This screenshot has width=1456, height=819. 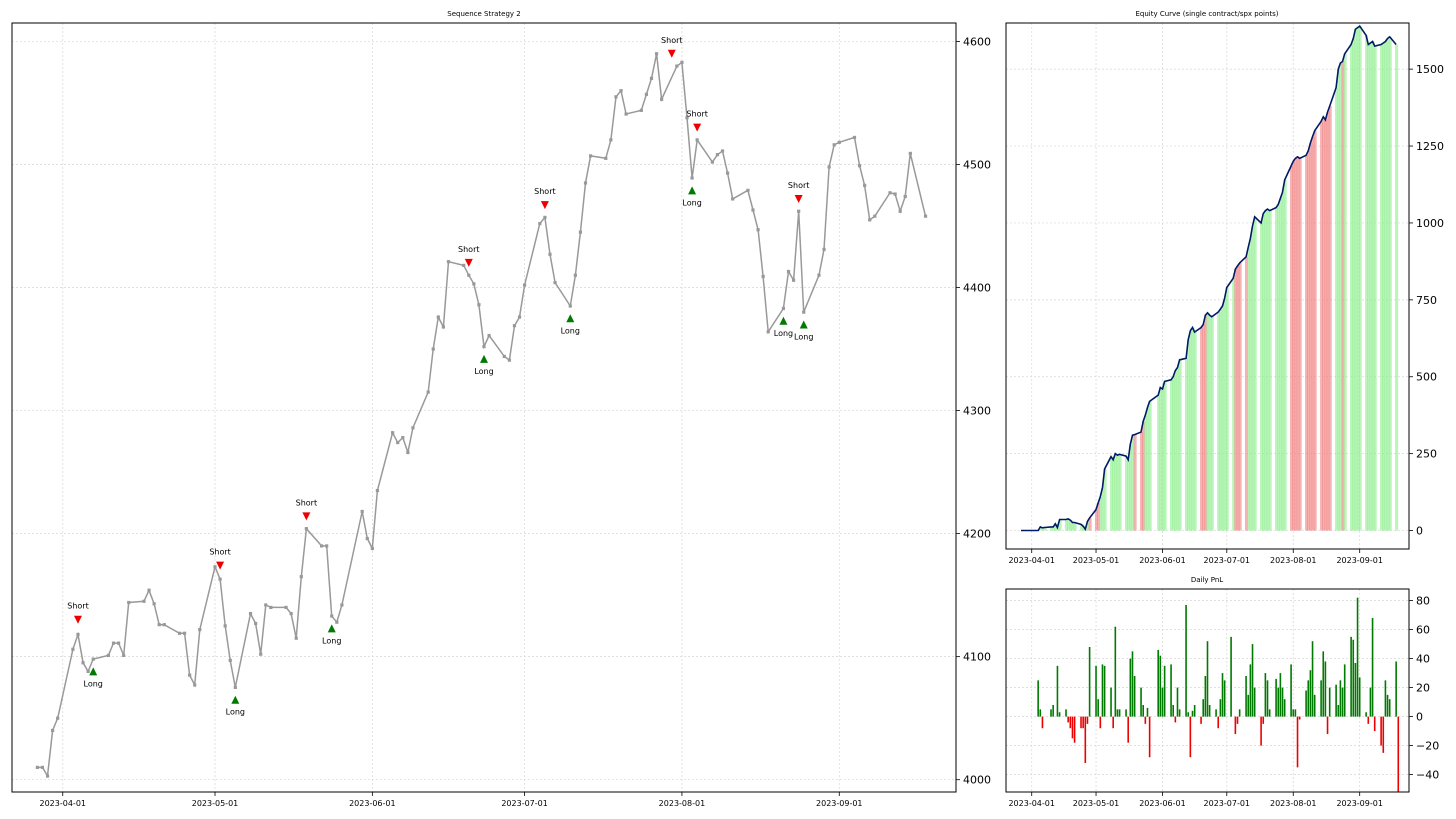 I want to click on price-x-tick-label: 2023-09-01, so click(x=839, y=803).